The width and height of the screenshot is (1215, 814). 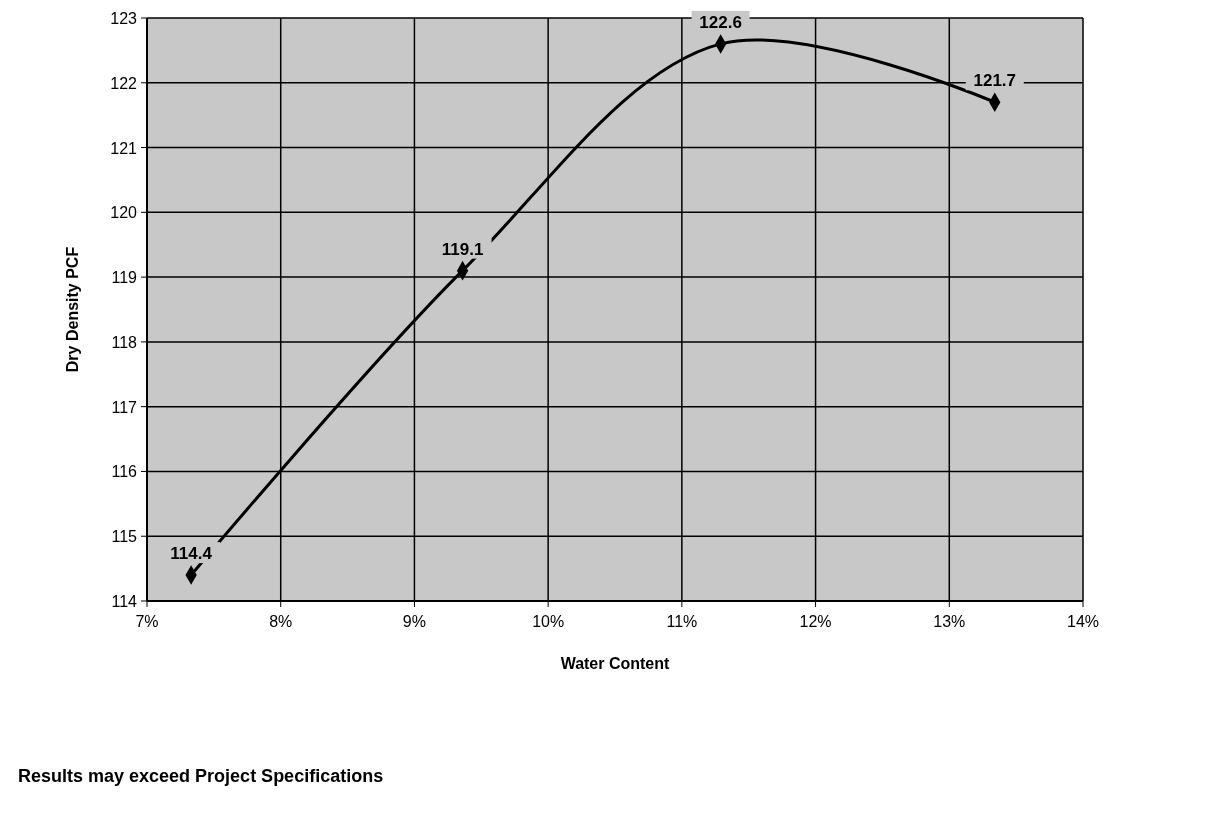 What do you see at coordinates (124, 472) in the screenshot?
I see `y-tick-label: 116` at bounding box center [124, 472].